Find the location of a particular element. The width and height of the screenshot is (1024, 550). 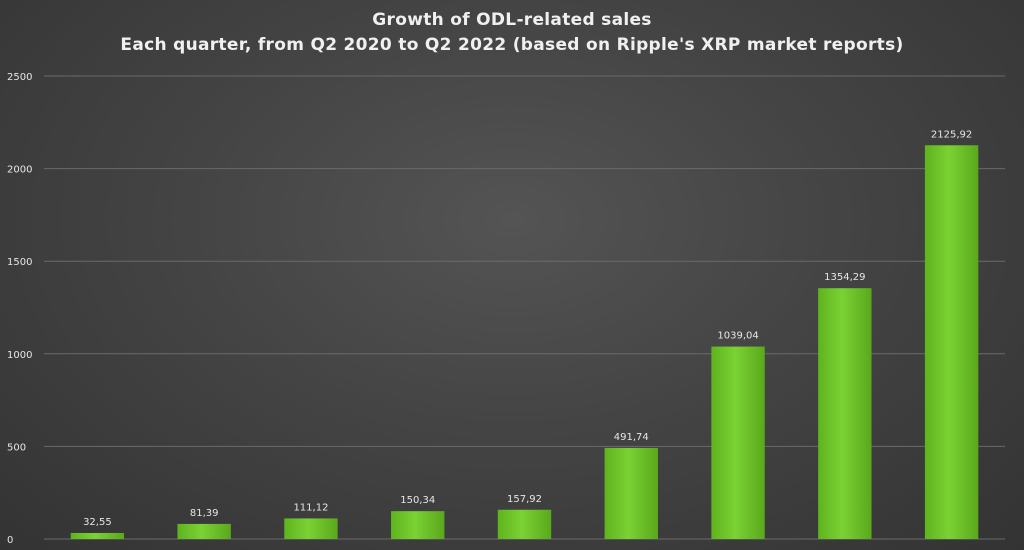

data-label-5: 157,92 is located at coordinates (524, 499).